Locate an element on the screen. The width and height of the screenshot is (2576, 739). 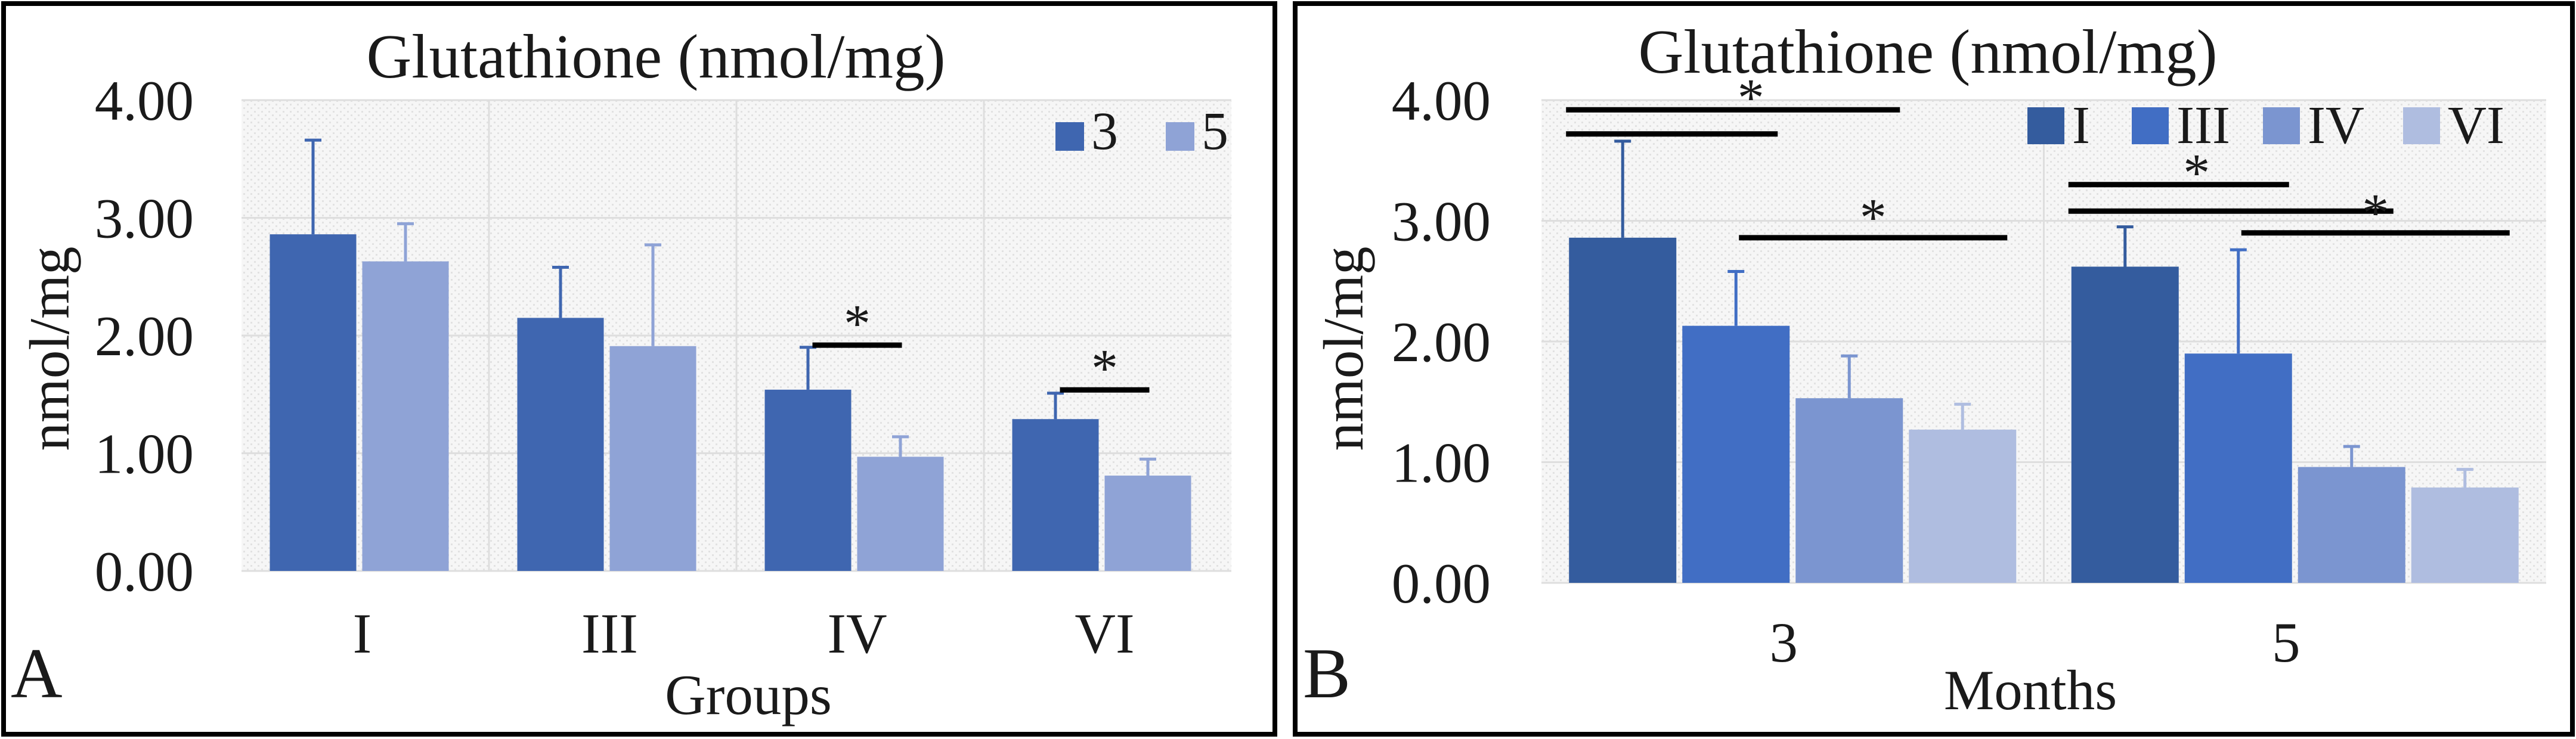
x-tick-label: IV is located at coordinates (857, 633).